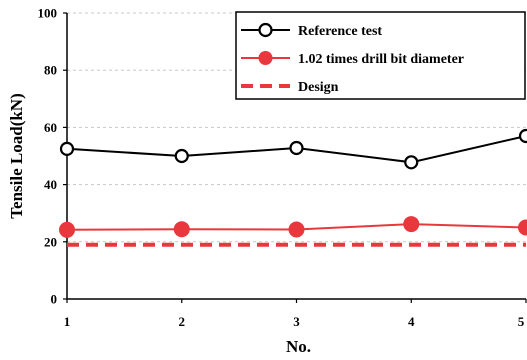  Describe the element at coordinates (50, 241) in the screenshot. I see `y-tick-label: 20` at that location.